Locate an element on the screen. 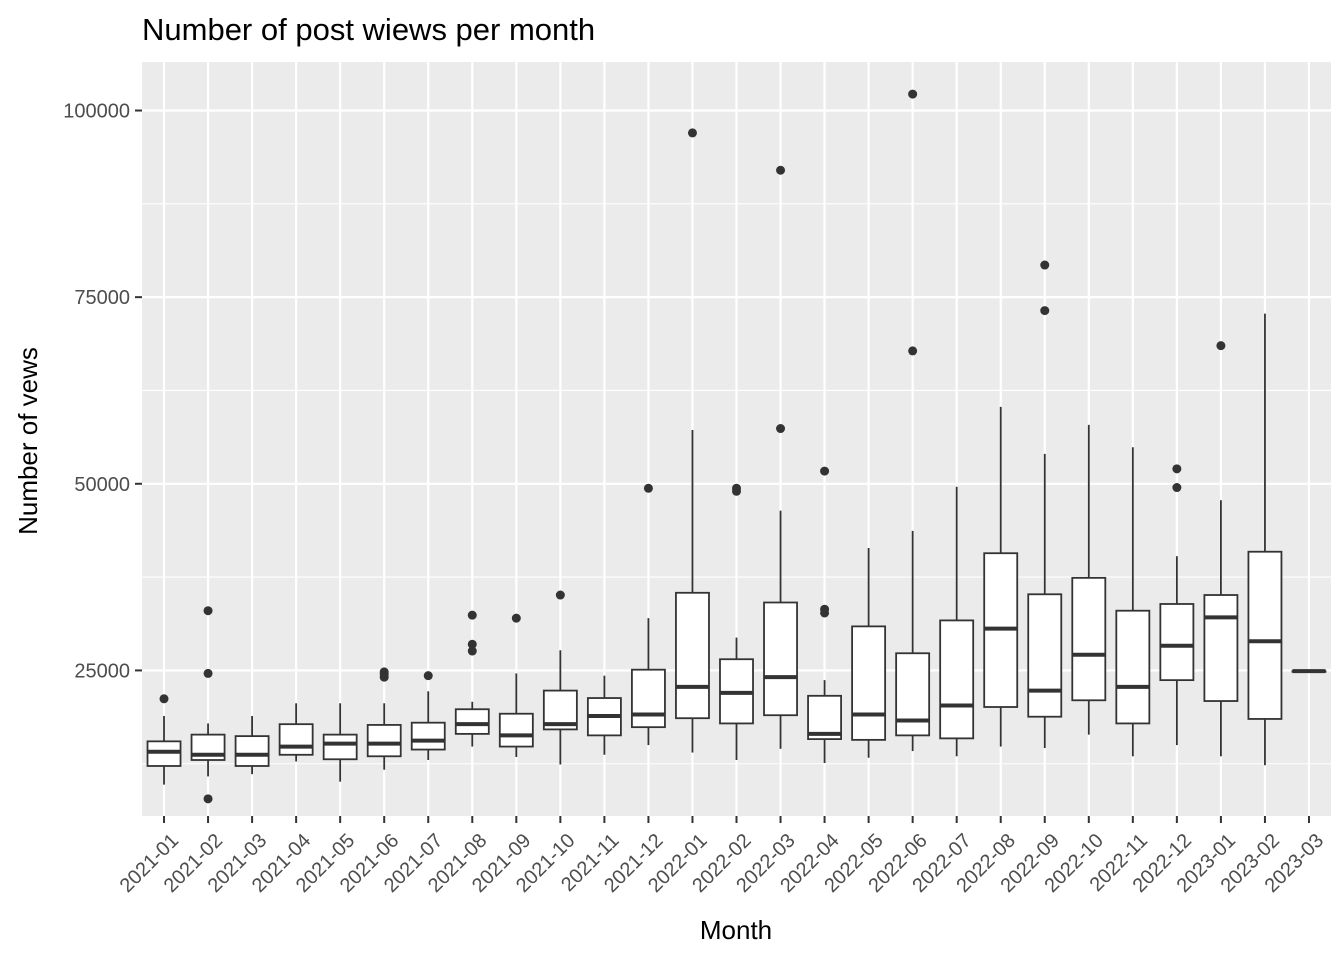  chart-title: Number of post wiews per month is located at coordinates (368, 29).